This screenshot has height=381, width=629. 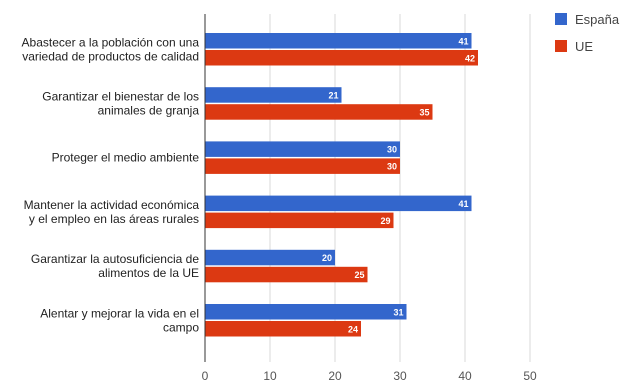 I want to click on data-label: 24, so click(x=353, y=329).